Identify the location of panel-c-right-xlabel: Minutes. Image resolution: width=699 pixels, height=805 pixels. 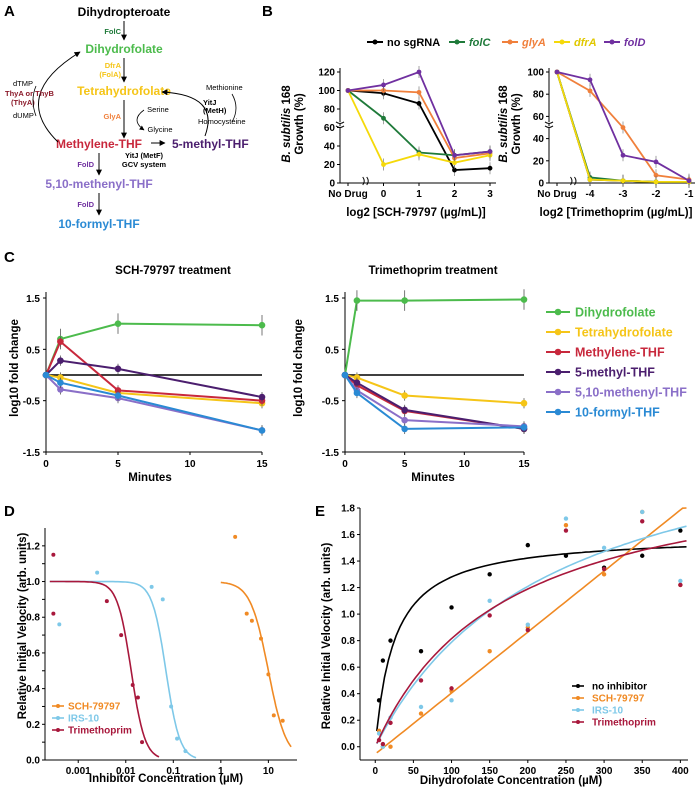
(432, 478).